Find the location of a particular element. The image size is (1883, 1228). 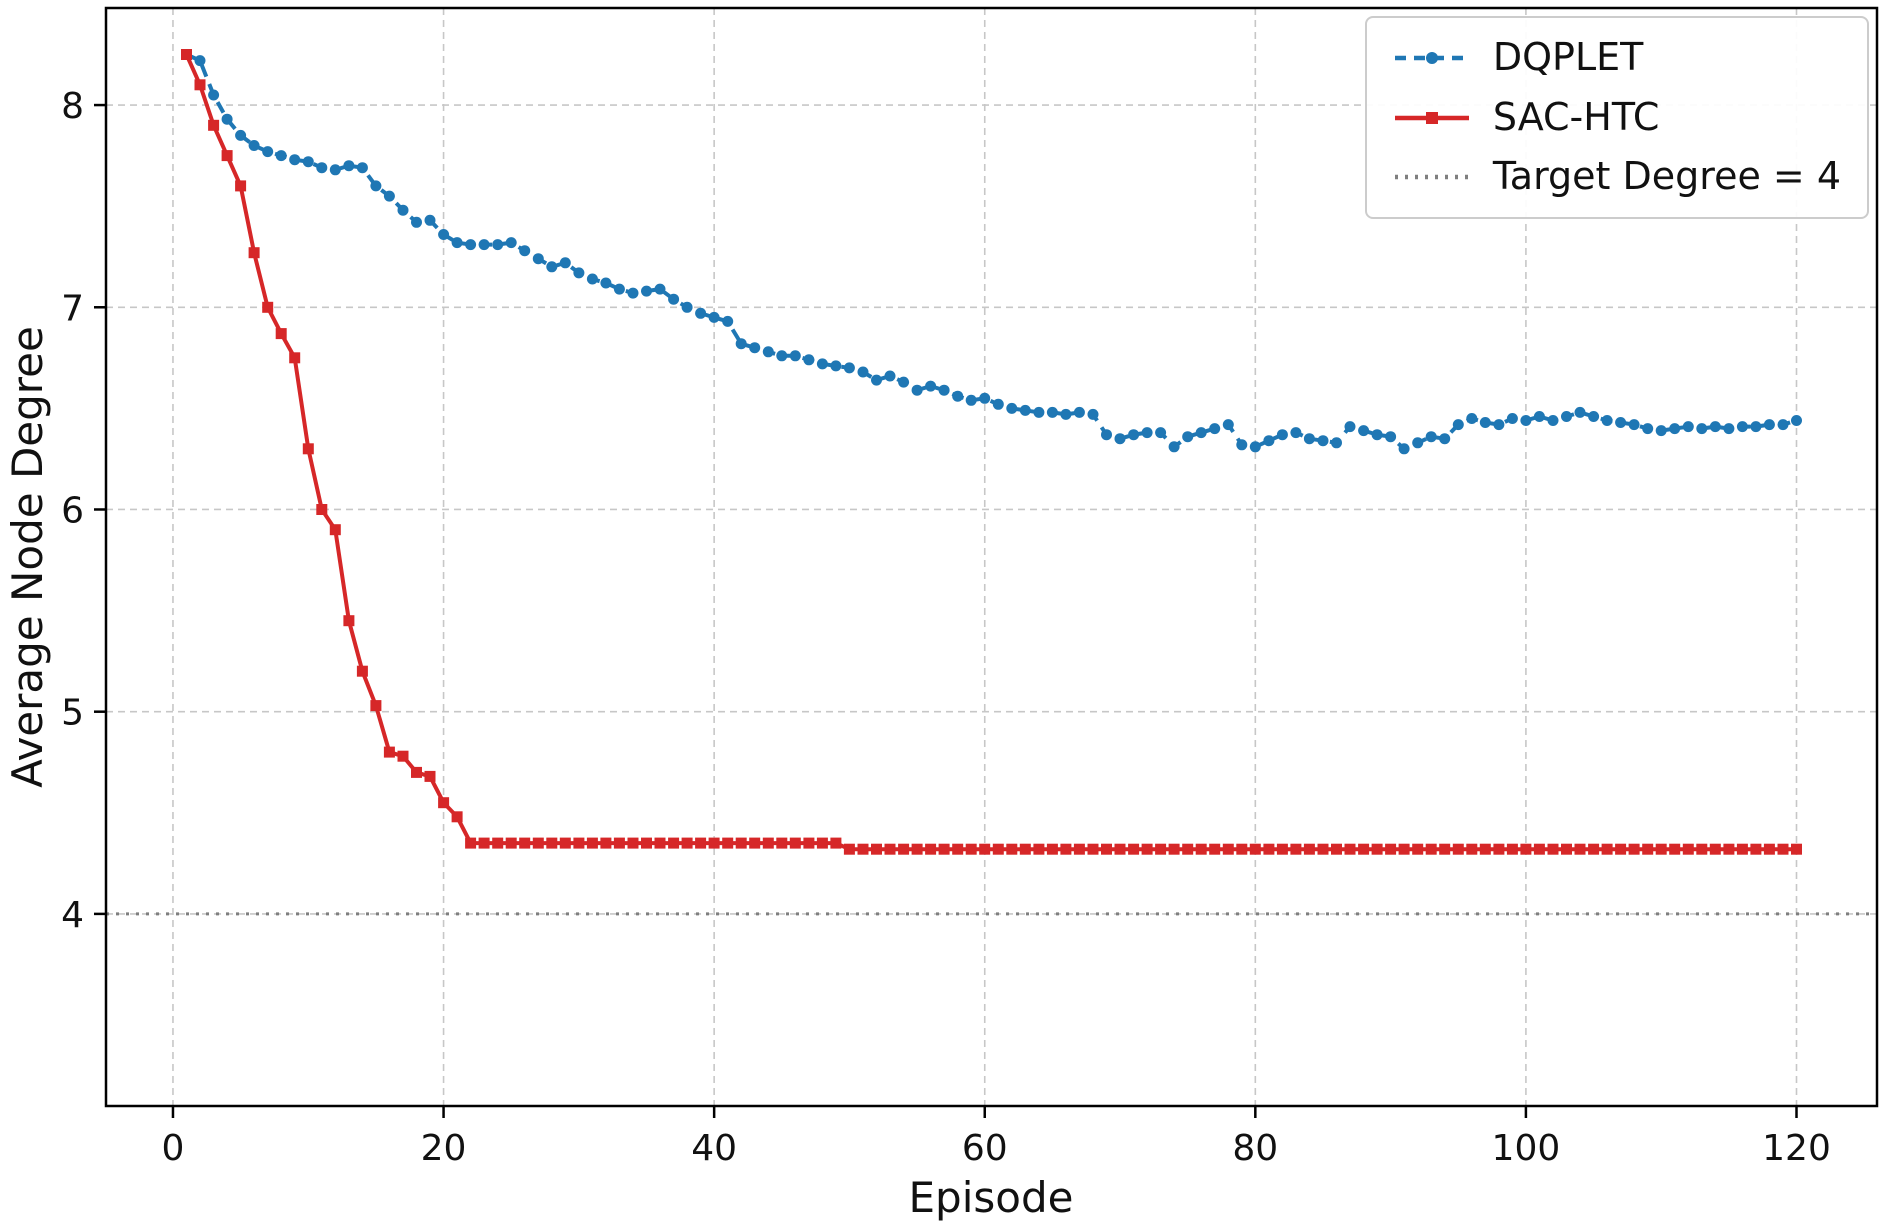

svg-text: 100 is located at coordinates (1526, 1148).